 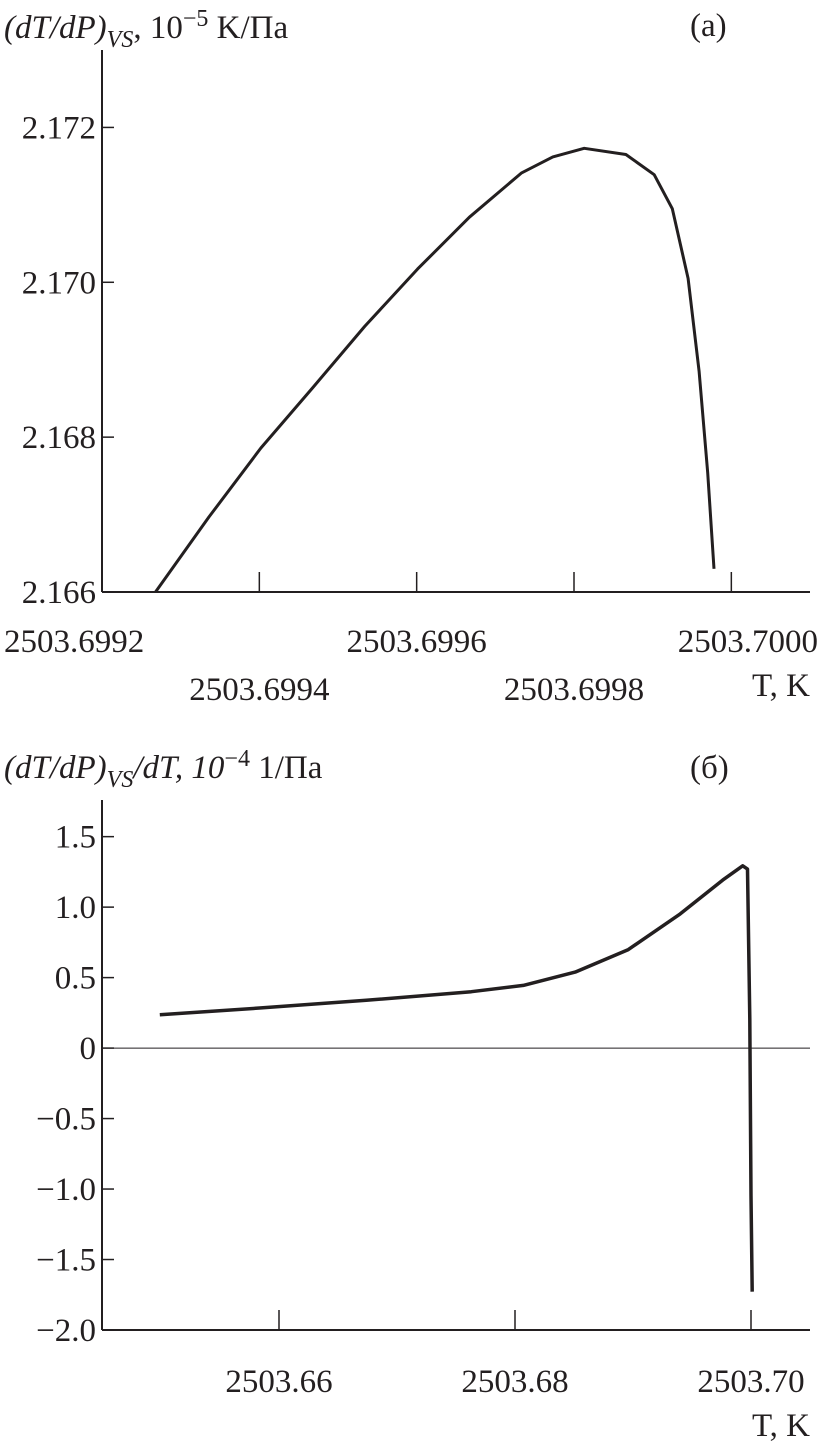 I want to click on y-tick-label: 1.0, so click(x=75, y=908).